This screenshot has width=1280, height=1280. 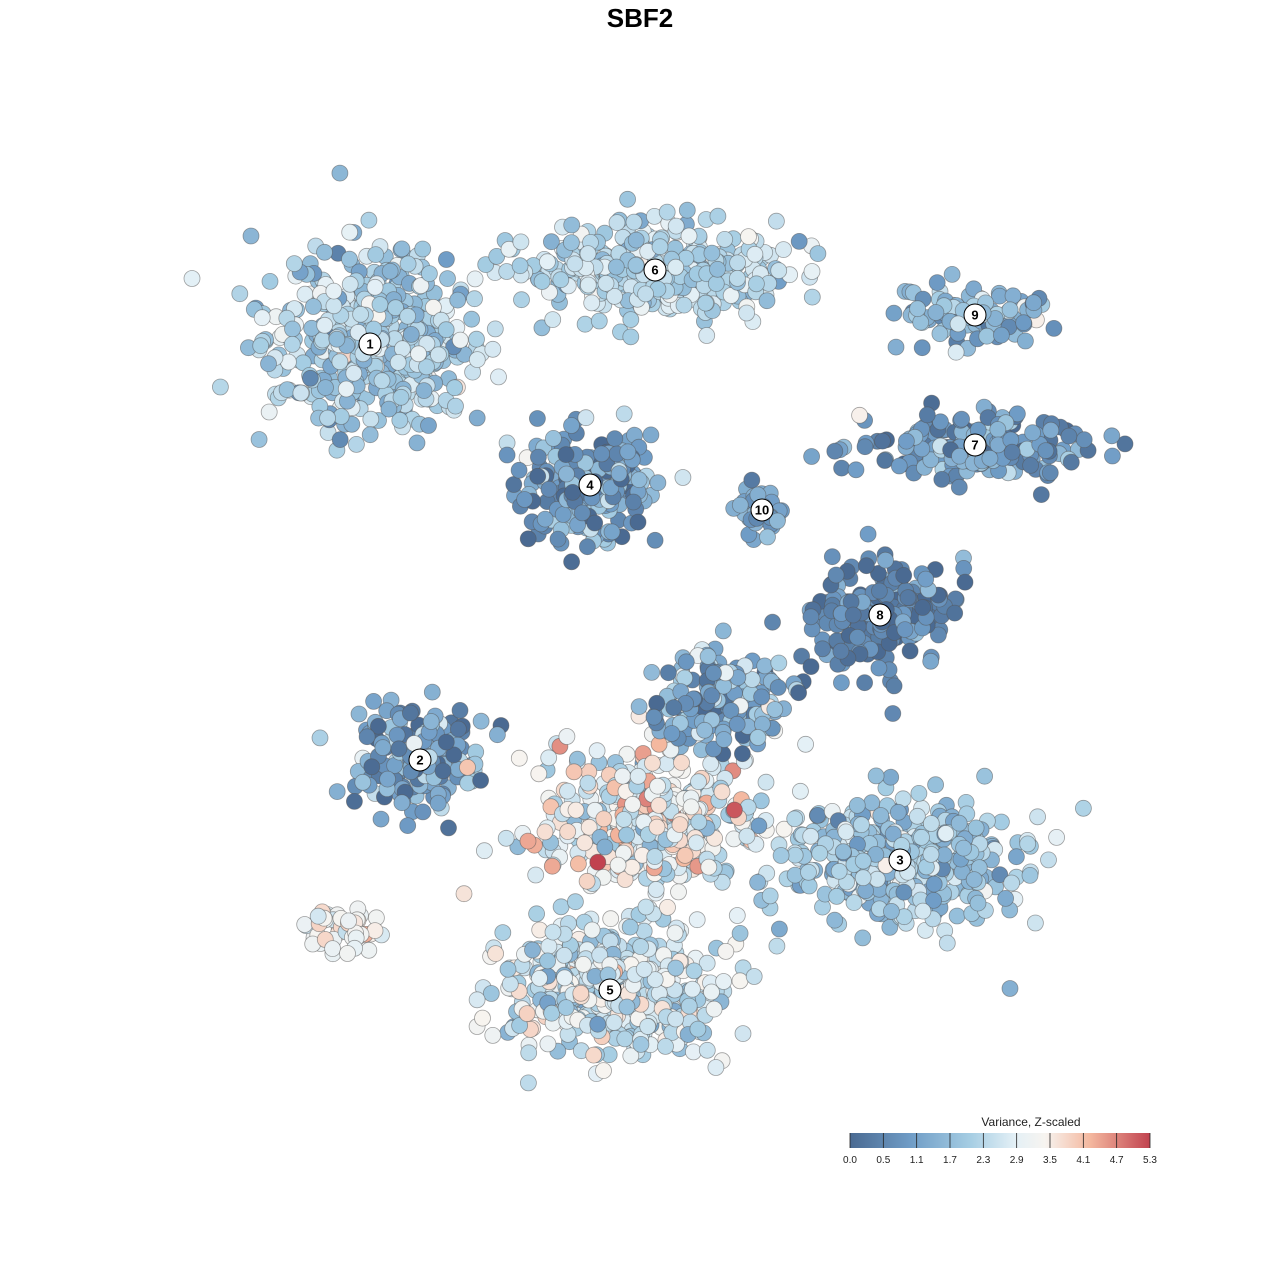 I want to click on cluster-label-2: 2, so click(x=420, y=760).